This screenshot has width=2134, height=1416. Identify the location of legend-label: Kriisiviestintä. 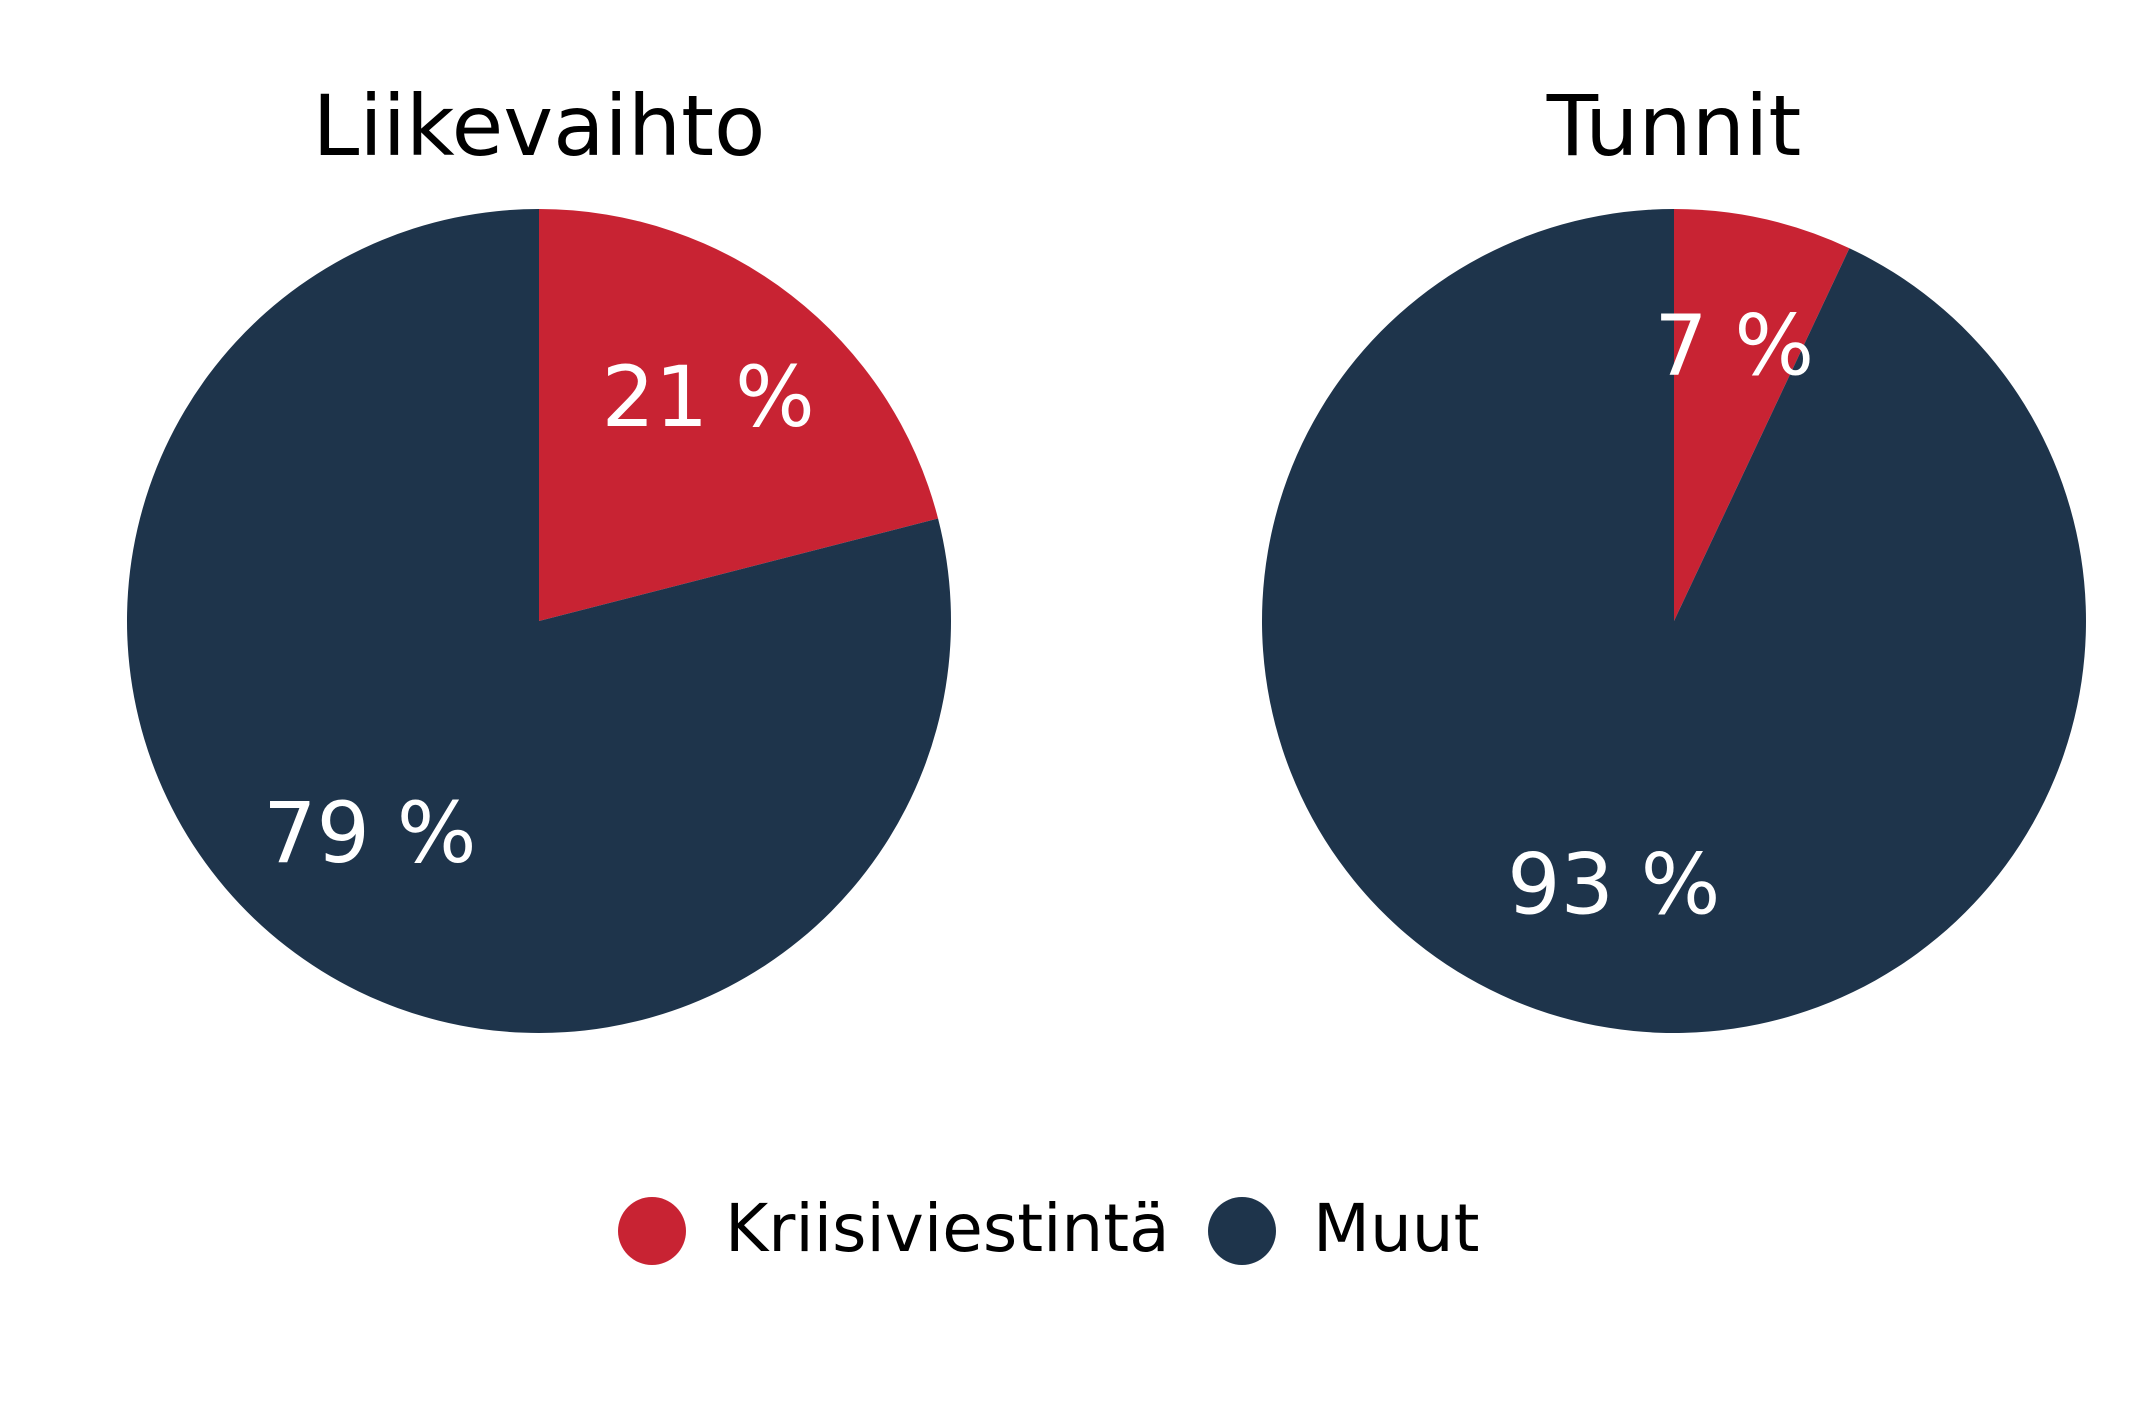
(947, 1228).